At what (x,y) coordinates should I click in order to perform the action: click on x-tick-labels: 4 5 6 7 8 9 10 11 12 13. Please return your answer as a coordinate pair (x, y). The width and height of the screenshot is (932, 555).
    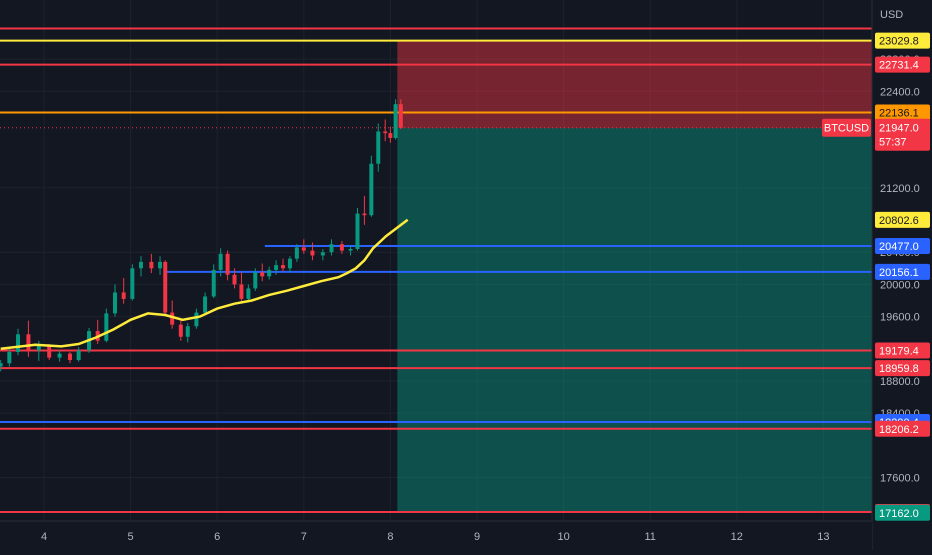
    Looking at the image, I should click on (435, 537).